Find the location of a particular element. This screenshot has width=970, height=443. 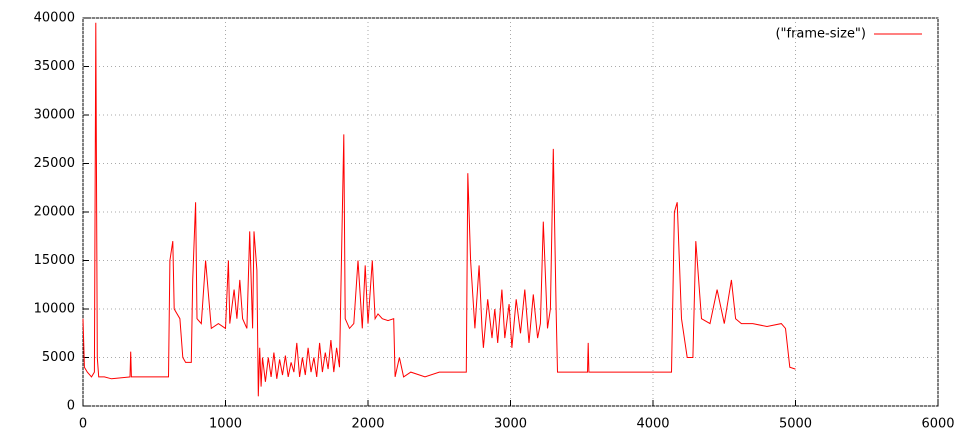

legend: ("frame-size") is located at coordinates (820, 34).